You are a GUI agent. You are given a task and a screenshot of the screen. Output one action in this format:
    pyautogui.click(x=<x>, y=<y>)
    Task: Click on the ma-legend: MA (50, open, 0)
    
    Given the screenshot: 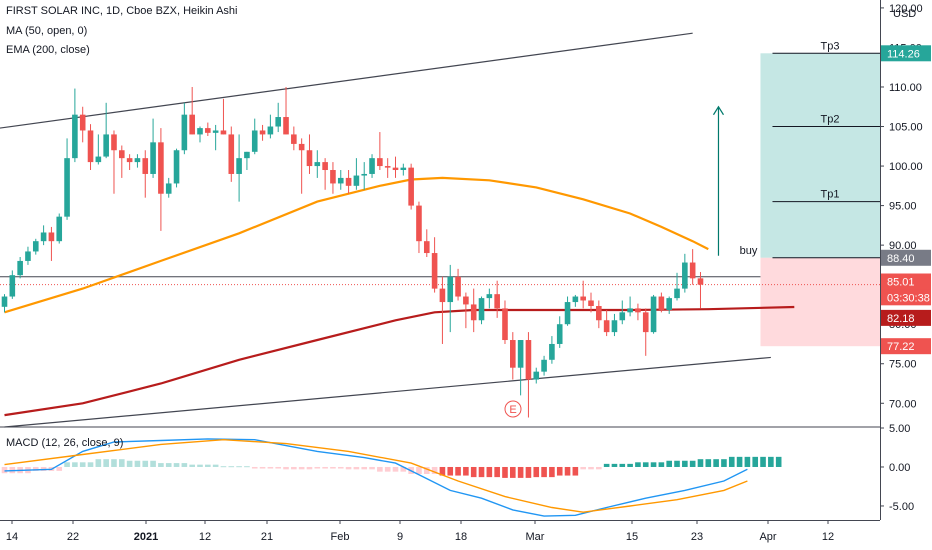 What is the action you would take?
    pyautogui.click(x=47, y=31)
    